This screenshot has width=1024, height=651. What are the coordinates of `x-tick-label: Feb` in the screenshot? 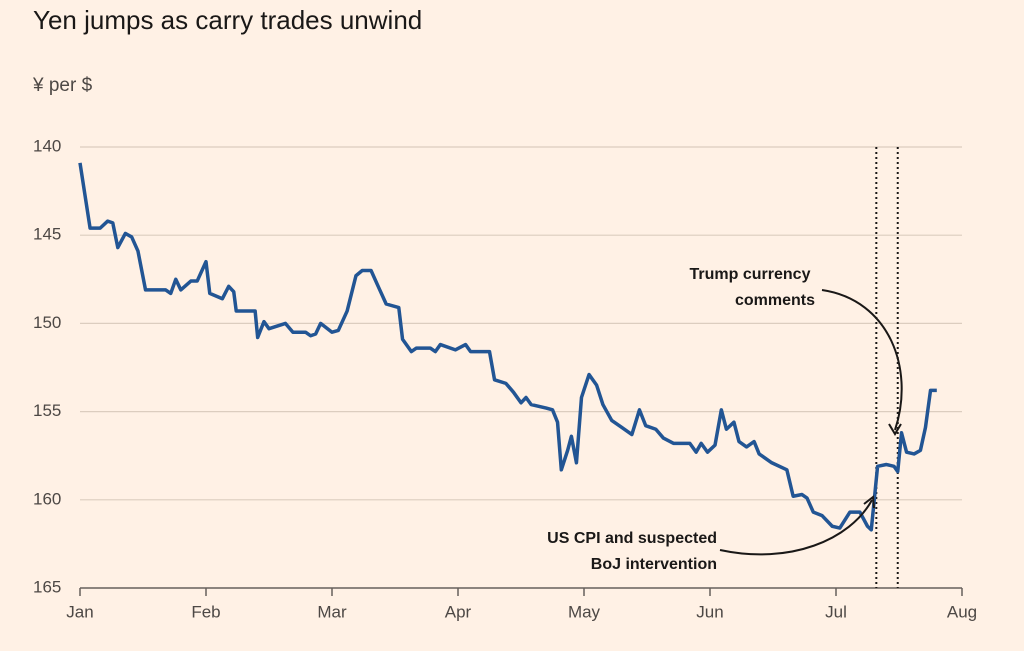 It's located at (205, 611).